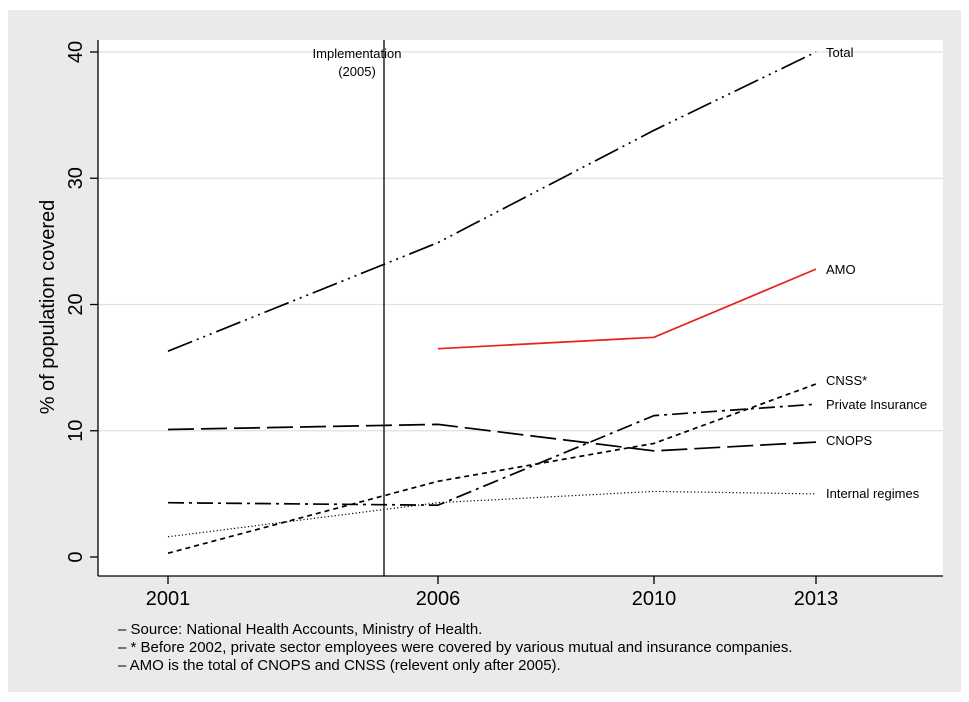 This screenshot has width=969, height=702. I want to click on series-label: AMO, so click(841, 269).